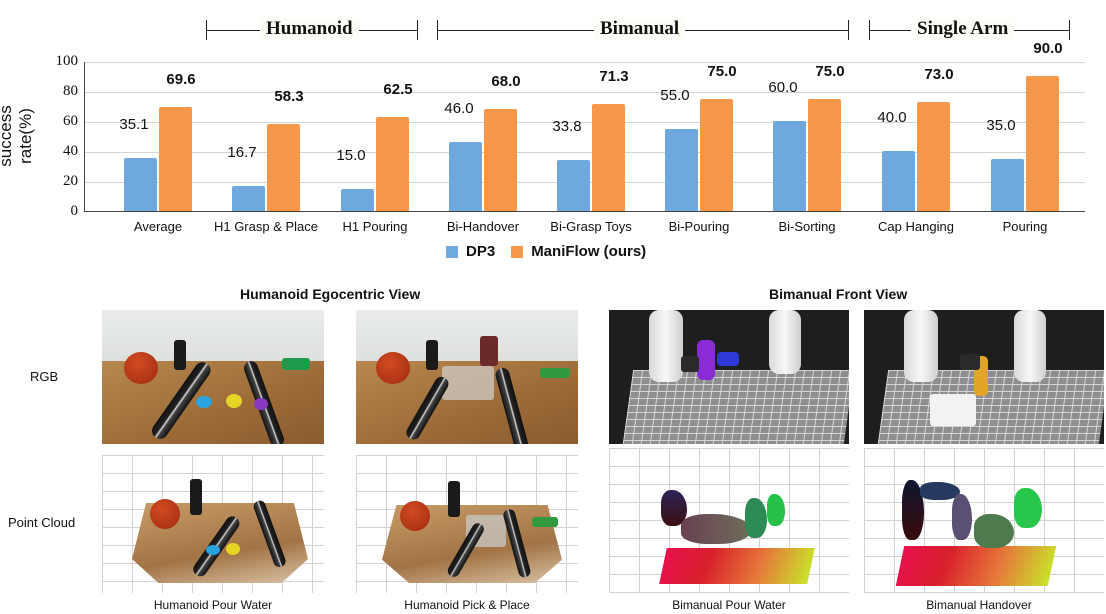  I want to click on y-tick-label: 20, so click(70, 181).